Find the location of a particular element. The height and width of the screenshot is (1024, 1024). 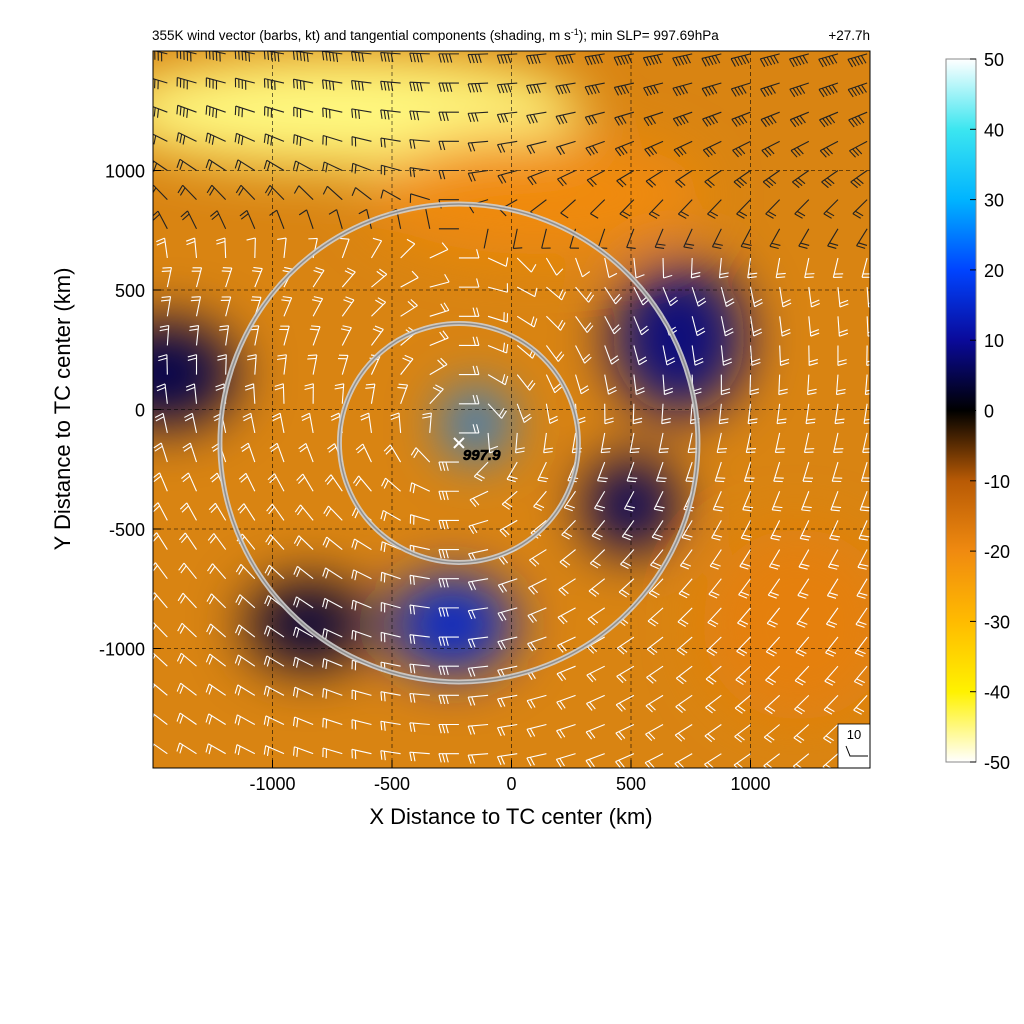

x-tick-label: -500 is located at coordinates (392, 784).